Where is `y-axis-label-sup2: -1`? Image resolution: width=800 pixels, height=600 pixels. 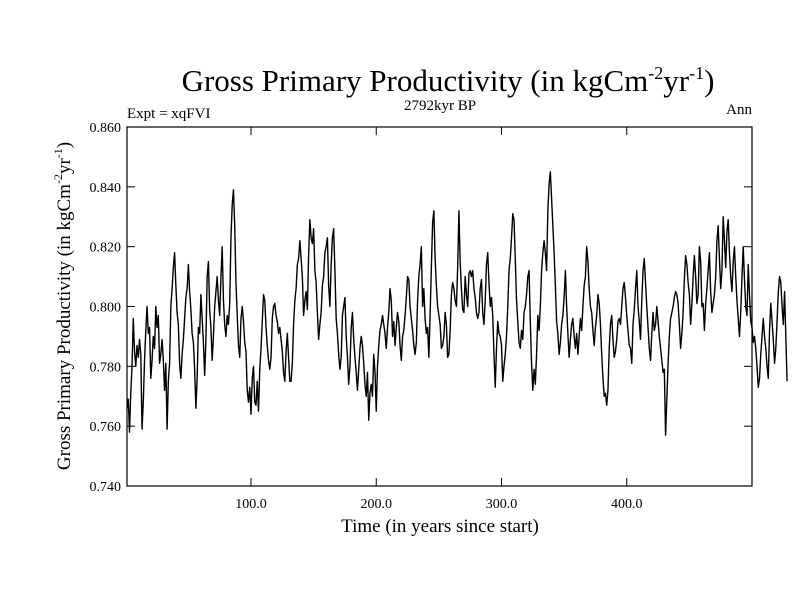 y-axis-label-sup2: -1 is located at coordinates (58, 153).